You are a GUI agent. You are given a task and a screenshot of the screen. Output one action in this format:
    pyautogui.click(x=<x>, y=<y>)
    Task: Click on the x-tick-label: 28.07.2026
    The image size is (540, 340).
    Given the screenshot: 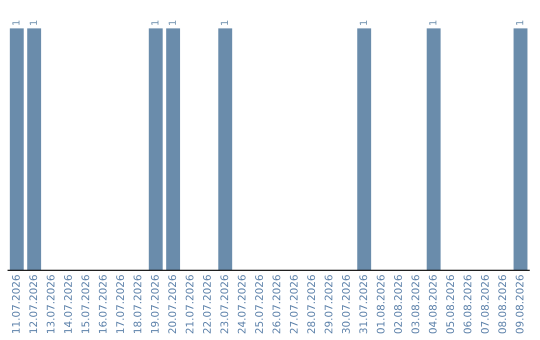 What is the action you would take?
    pyautogui.click(x=311, y=304)
    